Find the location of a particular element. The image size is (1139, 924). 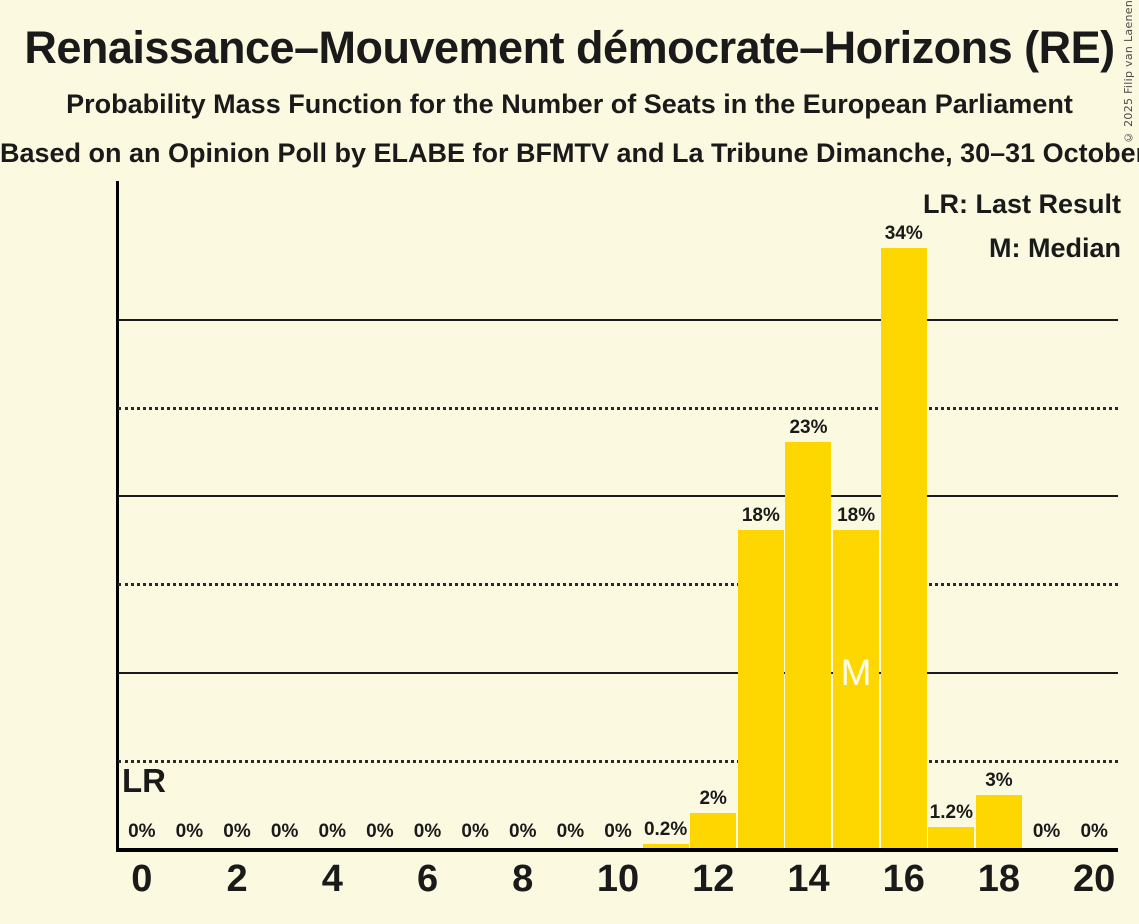

bar-value-label-5: 0% is located at coordinates (380, 831).